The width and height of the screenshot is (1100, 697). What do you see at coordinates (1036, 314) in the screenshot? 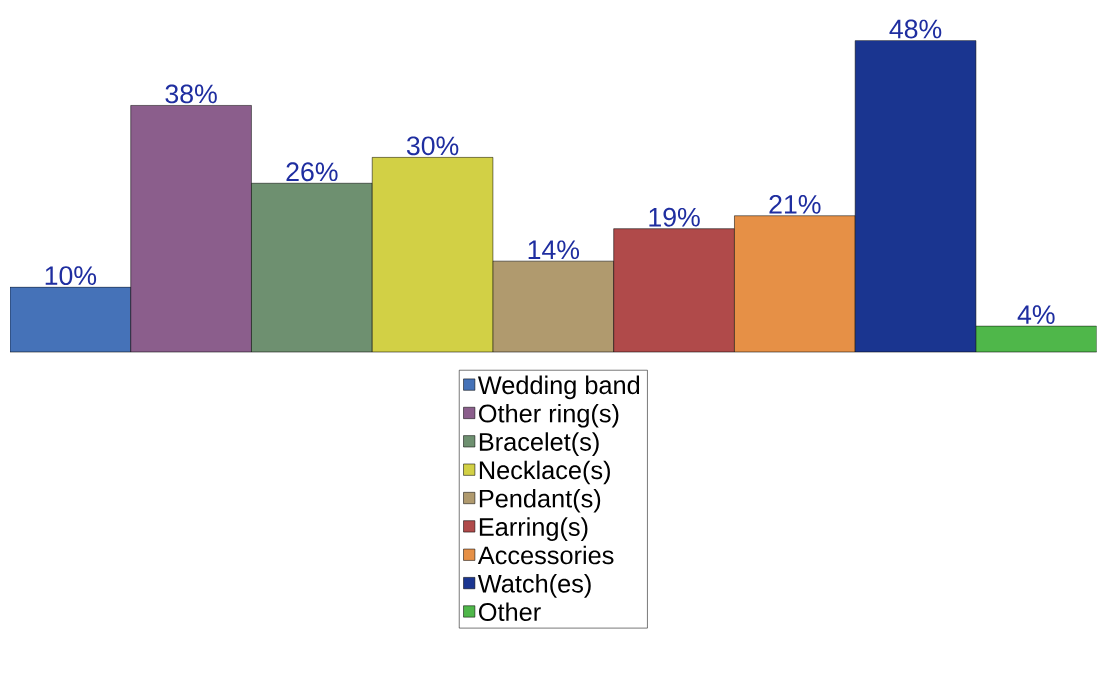
I see `data-label: 4%` at bounding box center [1036, 314].